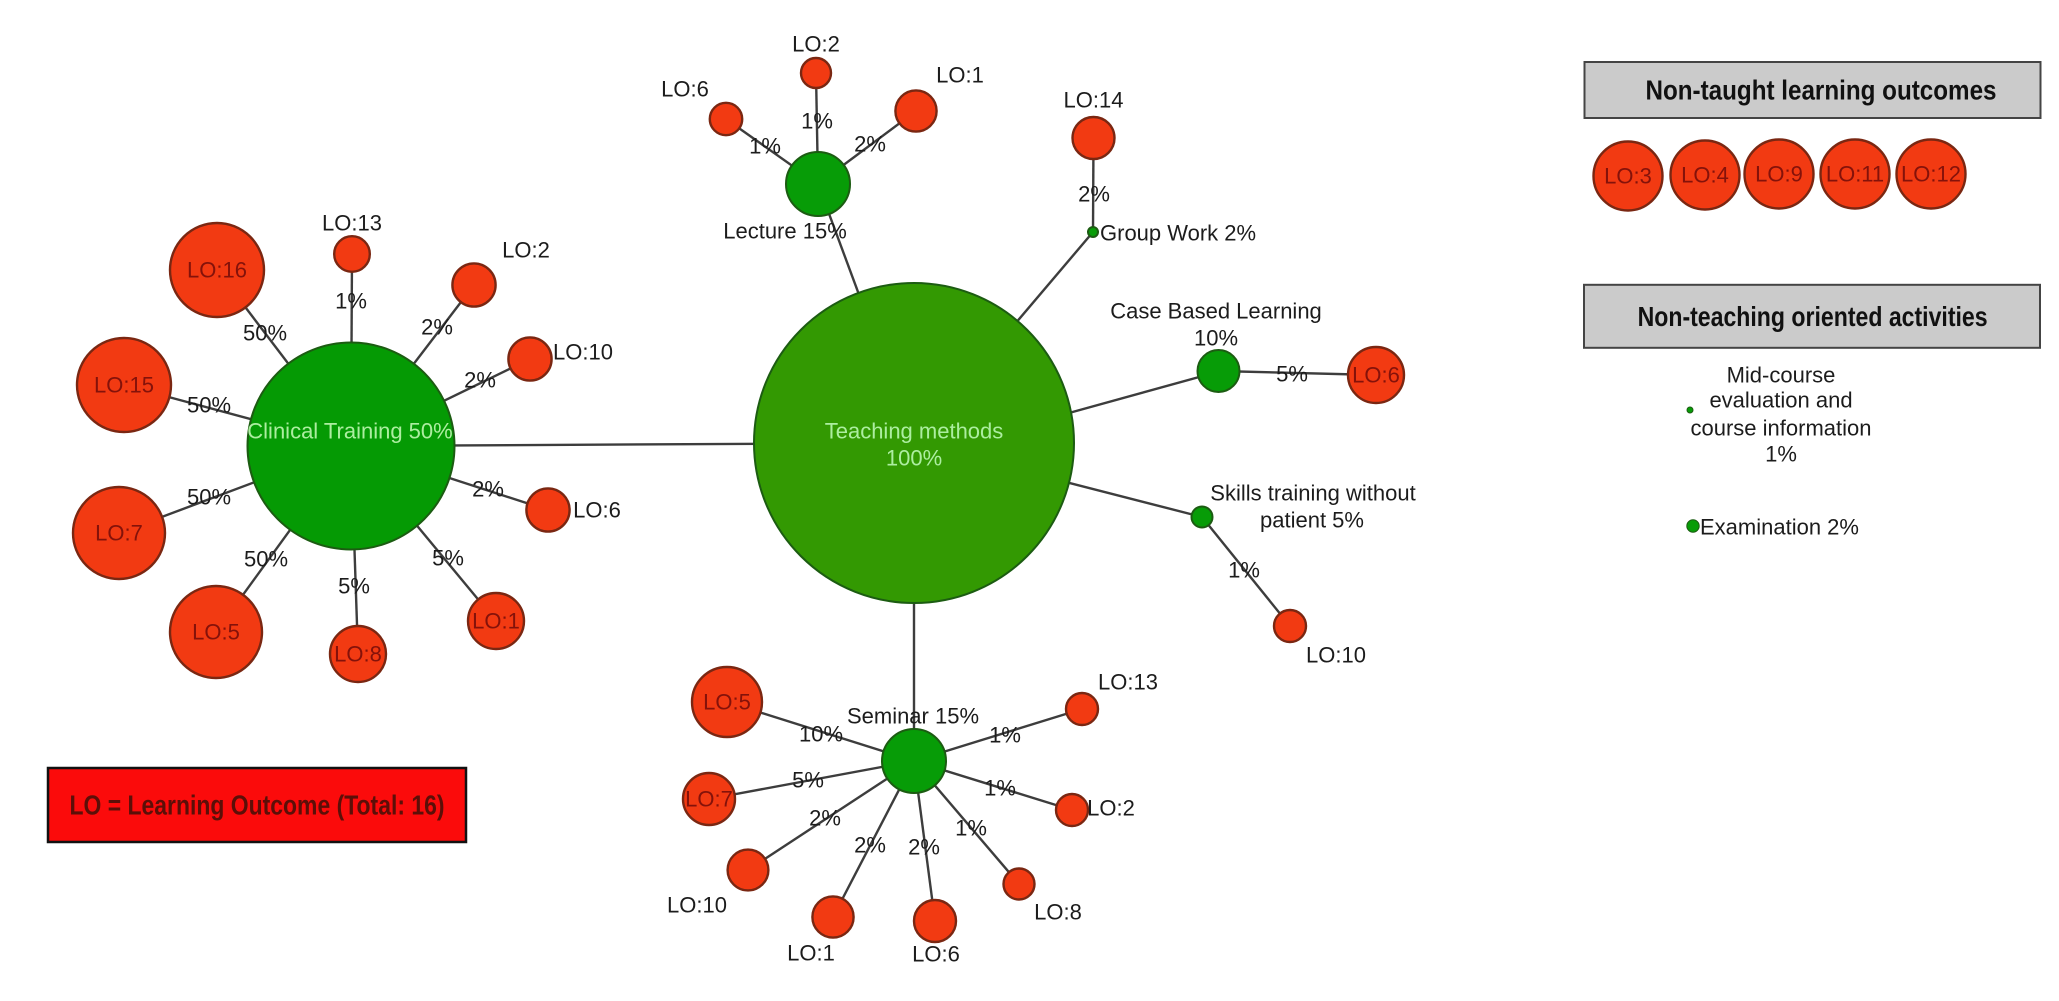  I want to click on svg-text: evaluation and, so click(1780, 400).